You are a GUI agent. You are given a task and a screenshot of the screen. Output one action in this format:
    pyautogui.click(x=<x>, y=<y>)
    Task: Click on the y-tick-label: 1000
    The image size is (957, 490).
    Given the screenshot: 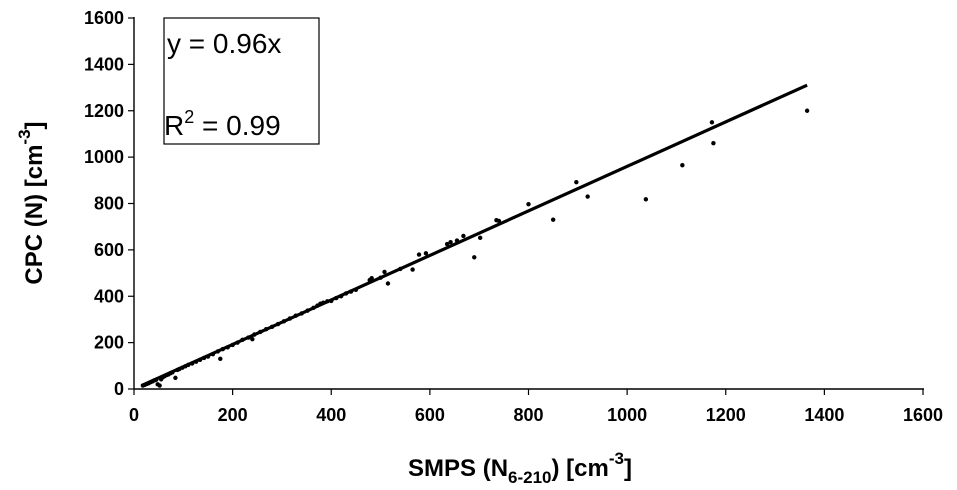 What is the action you would take?
    pyautogui.click(x=104, y=157)
    